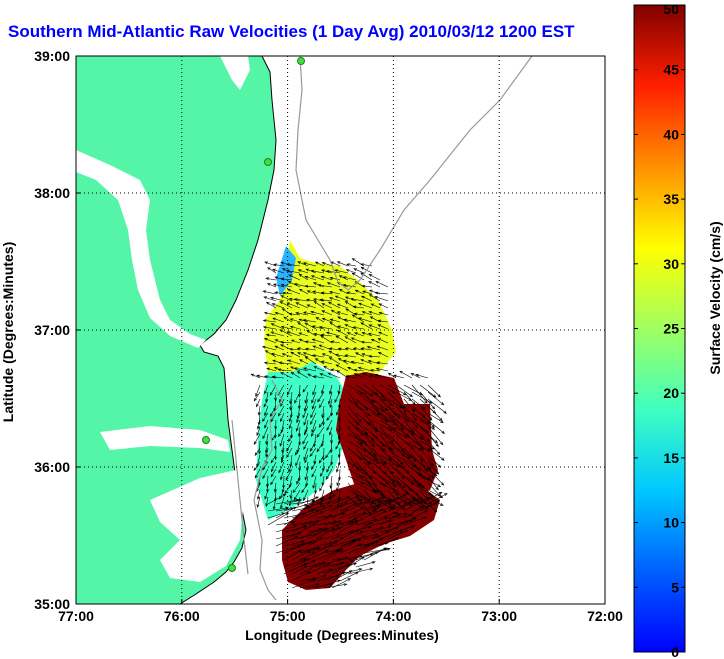  What do you see at coordinates (52, 604) in the screenshot?
I see `y-tick-label: 35:00` at bounding box center [52, 604].